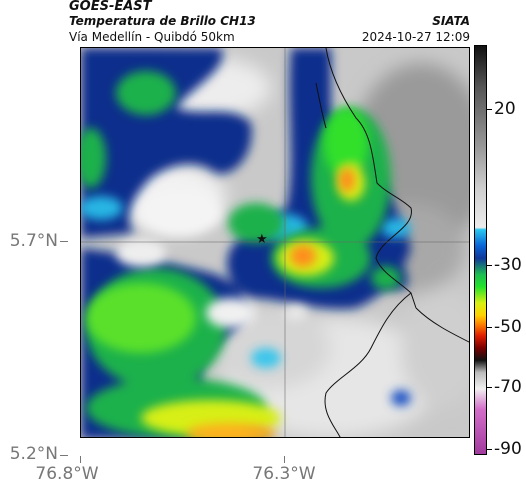 This screenshot has height=491, width=526. Describe the element at coordinates (67, 474) in the screenshot. I see `lon-label: 76.8°W` at that location.